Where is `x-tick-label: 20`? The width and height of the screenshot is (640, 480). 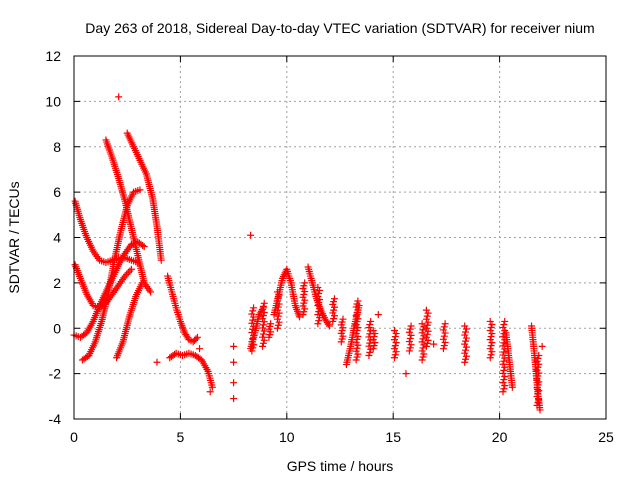 x-tick-label: 20 is located at coordinates (500, 437).